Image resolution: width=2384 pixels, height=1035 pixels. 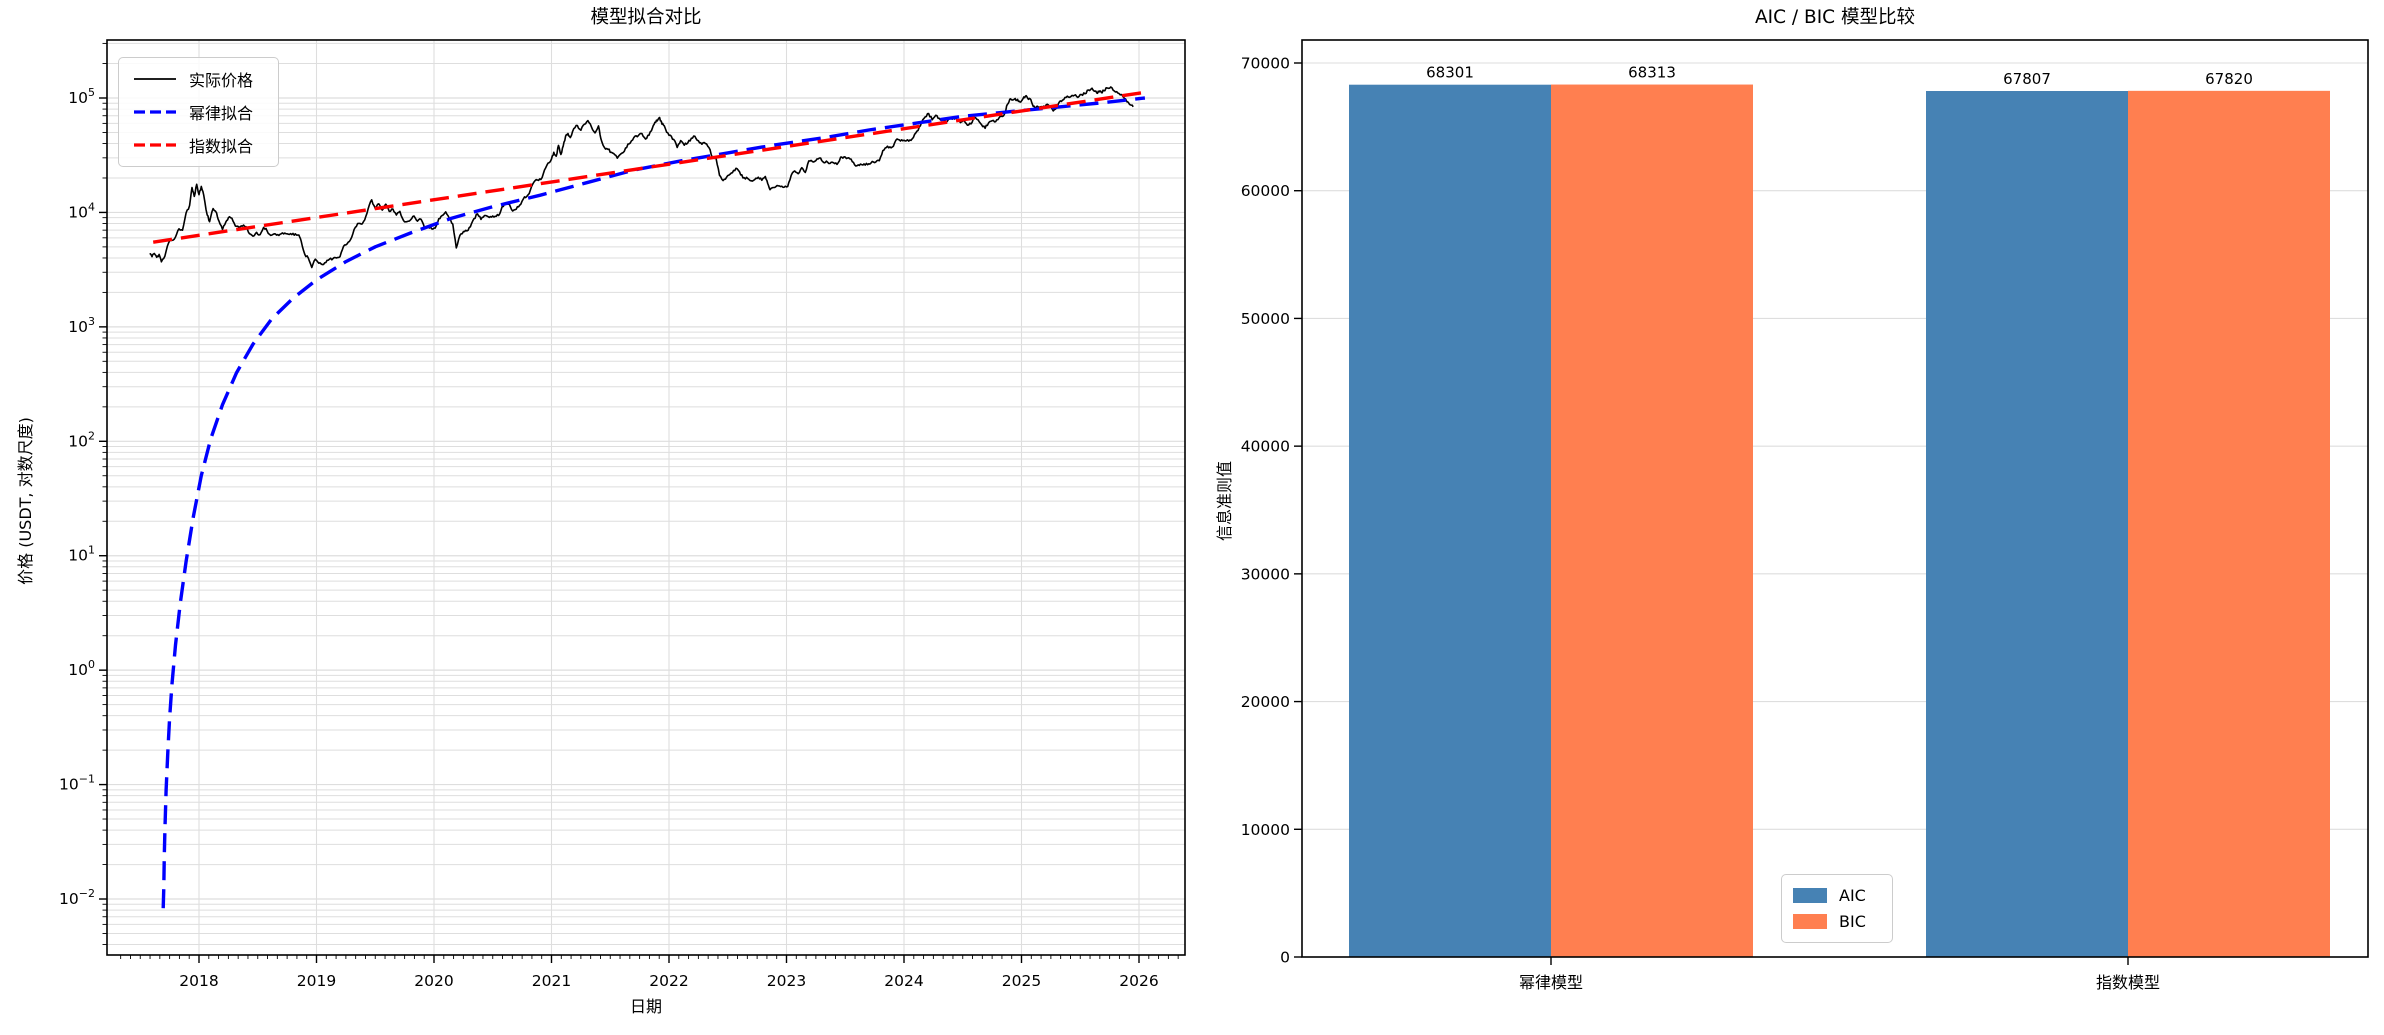 I want to click on legend-label: AIC, so click(x=1852, y=895).